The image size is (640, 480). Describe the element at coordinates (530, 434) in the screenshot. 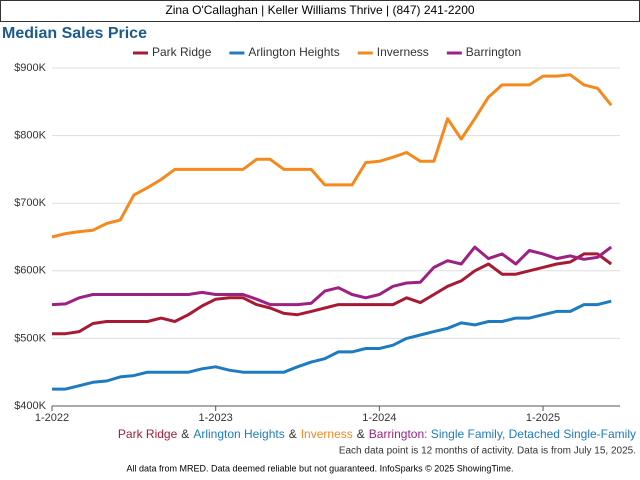

I see `subtitle-suffix: : Single Family, Detached Single-Family` at that location.